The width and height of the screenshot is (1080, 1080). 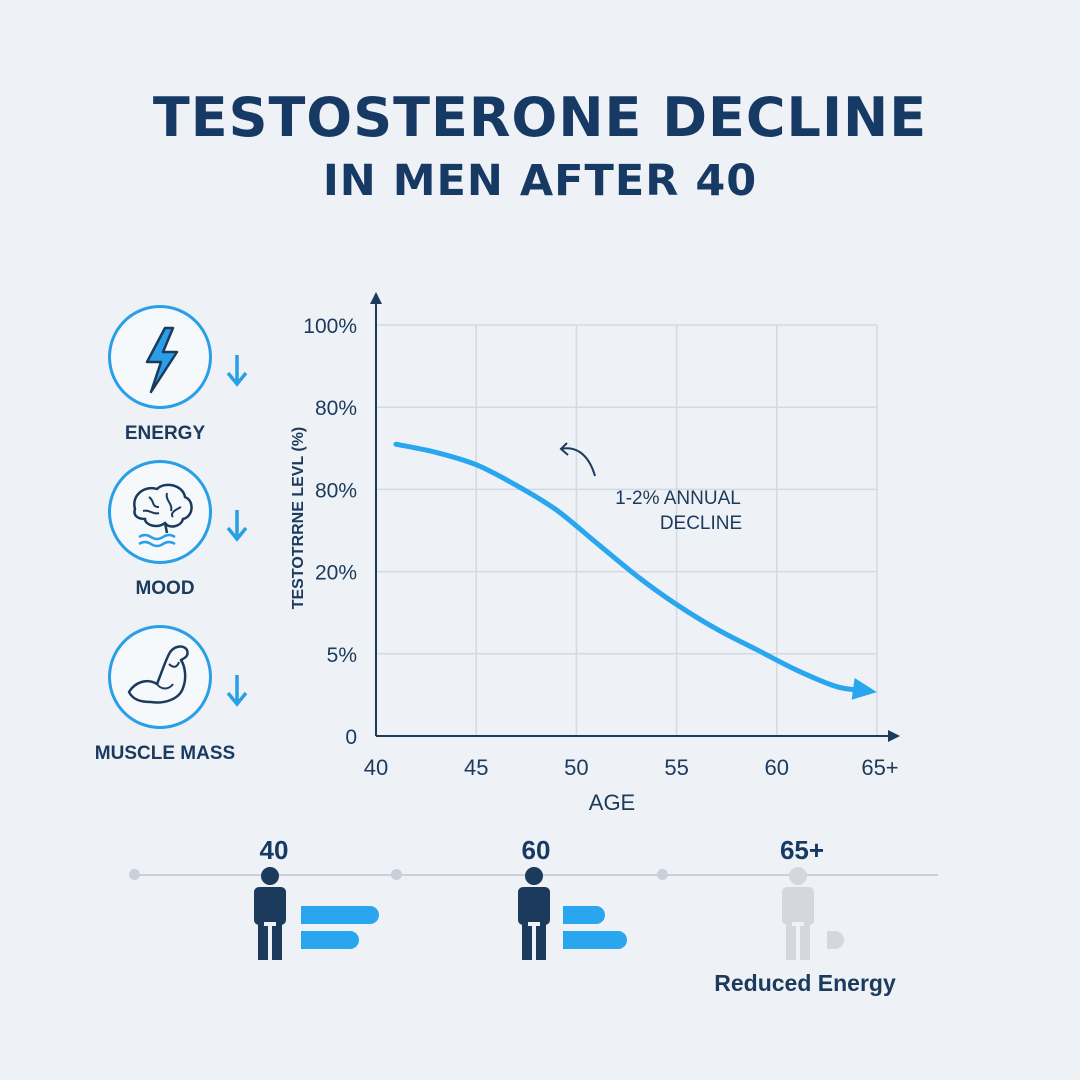 What do you see at coordinates (158, 674) in the screenshot?
I see `flexed-arm-icon` at bounding box center [158, 674].